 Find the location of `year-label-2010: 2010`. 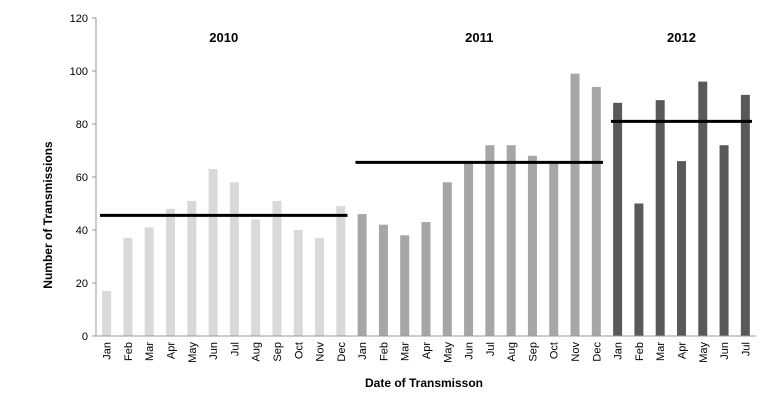

year-label-2010: 2010 is located at coordinates (223, 37).